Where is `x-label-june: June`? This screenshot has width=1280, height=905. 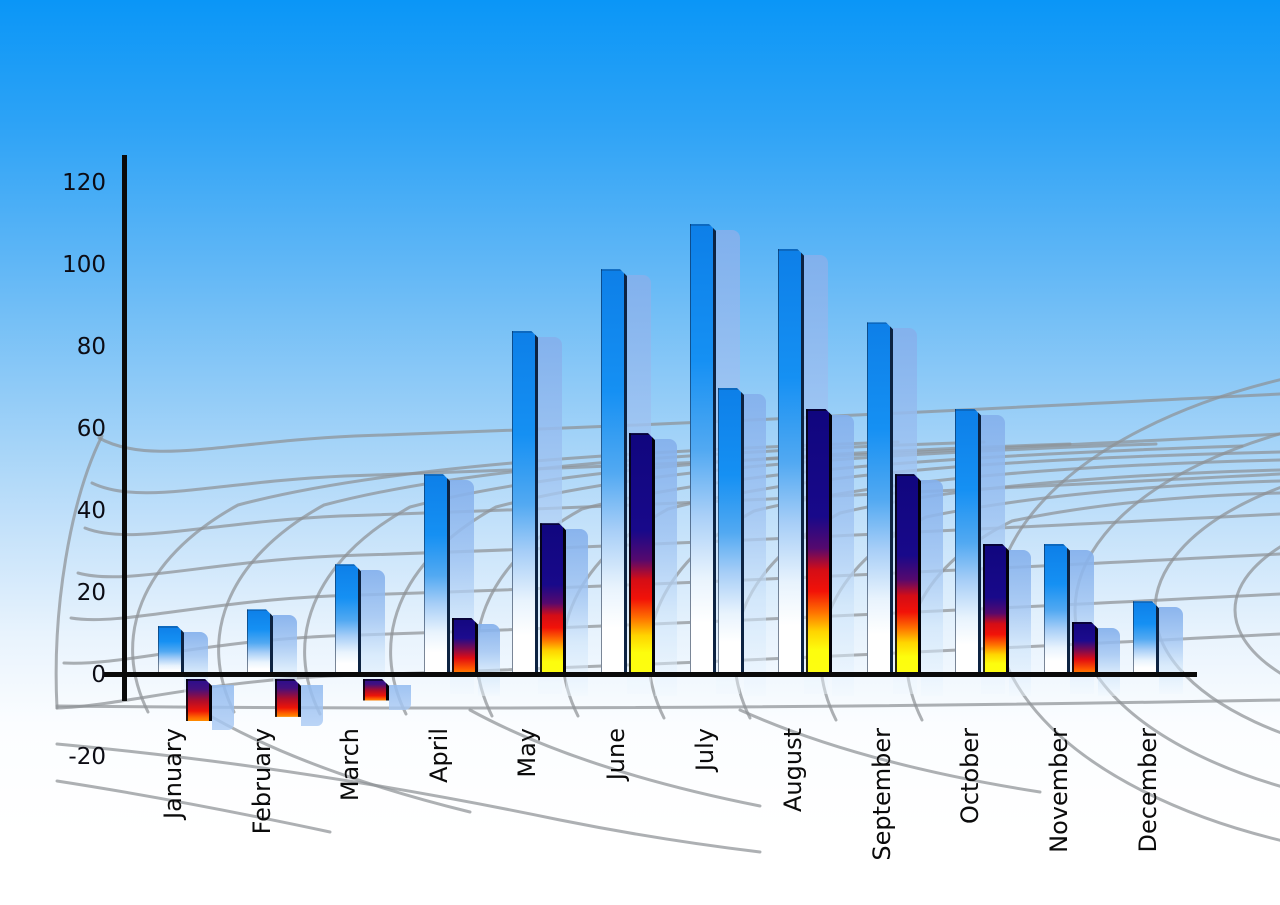
x-label-june: June is located at coordinates (628, 754).